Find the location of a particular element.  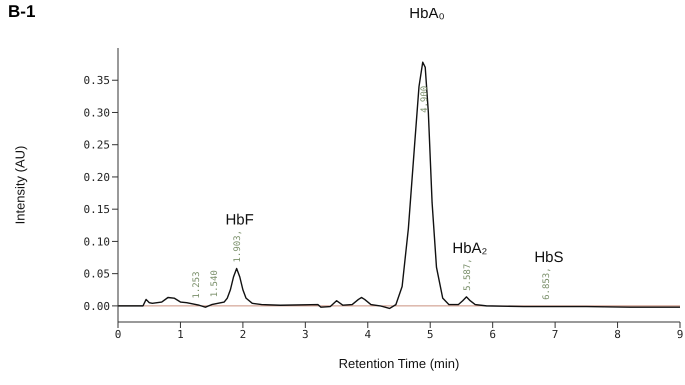

x-tick-label: 4 is located at coordinates (368, 334).